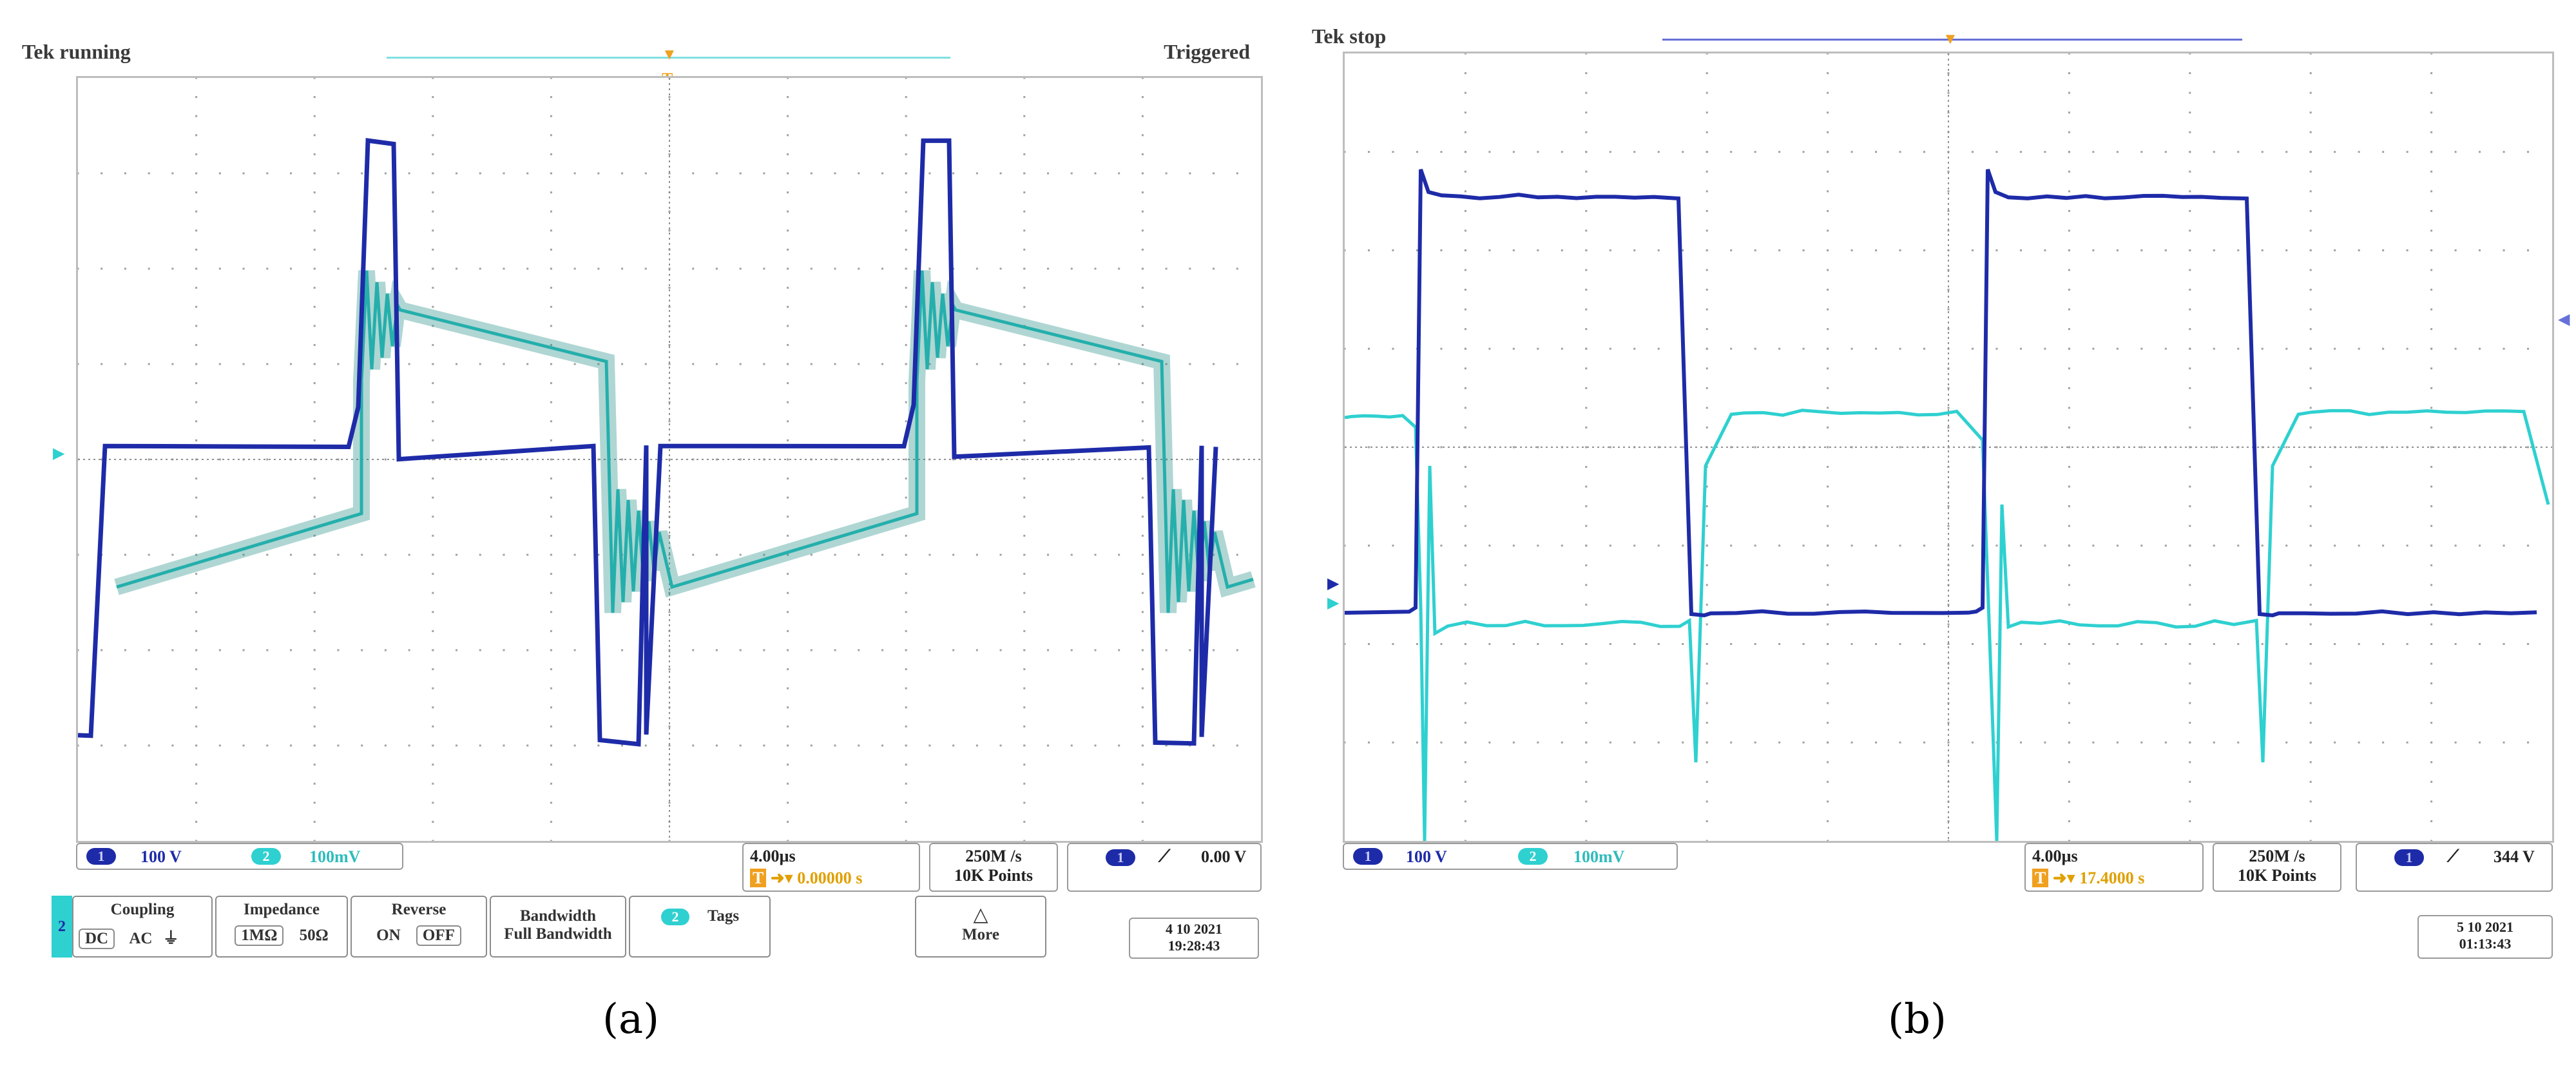 Image resolution: width=2576 pixels, height=1069 pixels. Describe the element at coordinates (2564, 319) in the screenshot. I see `trigger-level-marker: ◀` at that location.